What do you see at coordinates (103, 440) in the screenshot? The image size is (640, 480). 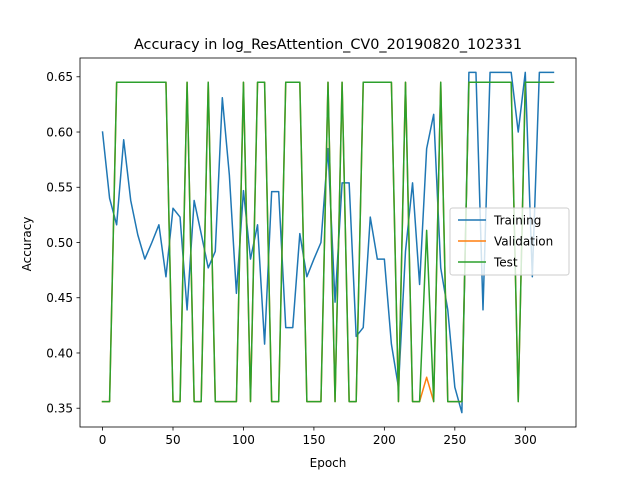 I see `x-tick-label: 0` at bounding box center [103, 440].